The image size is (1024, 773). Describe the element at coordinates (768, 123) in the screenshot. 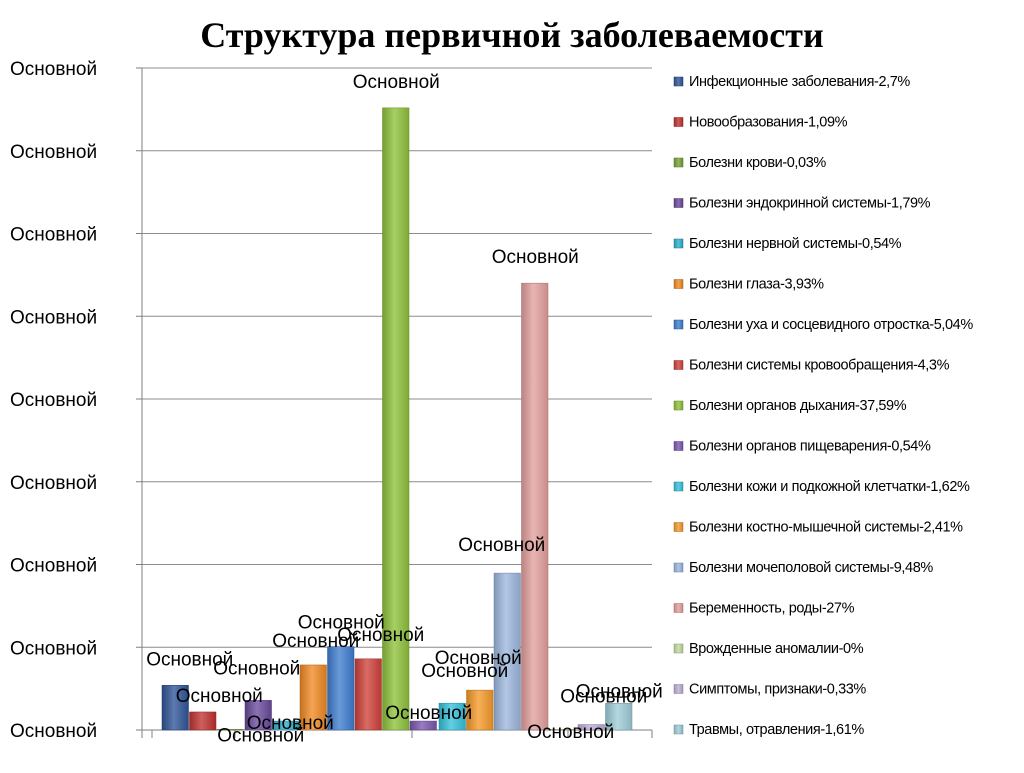

I see `legend-label: Новообразования-1,09%` at that location.